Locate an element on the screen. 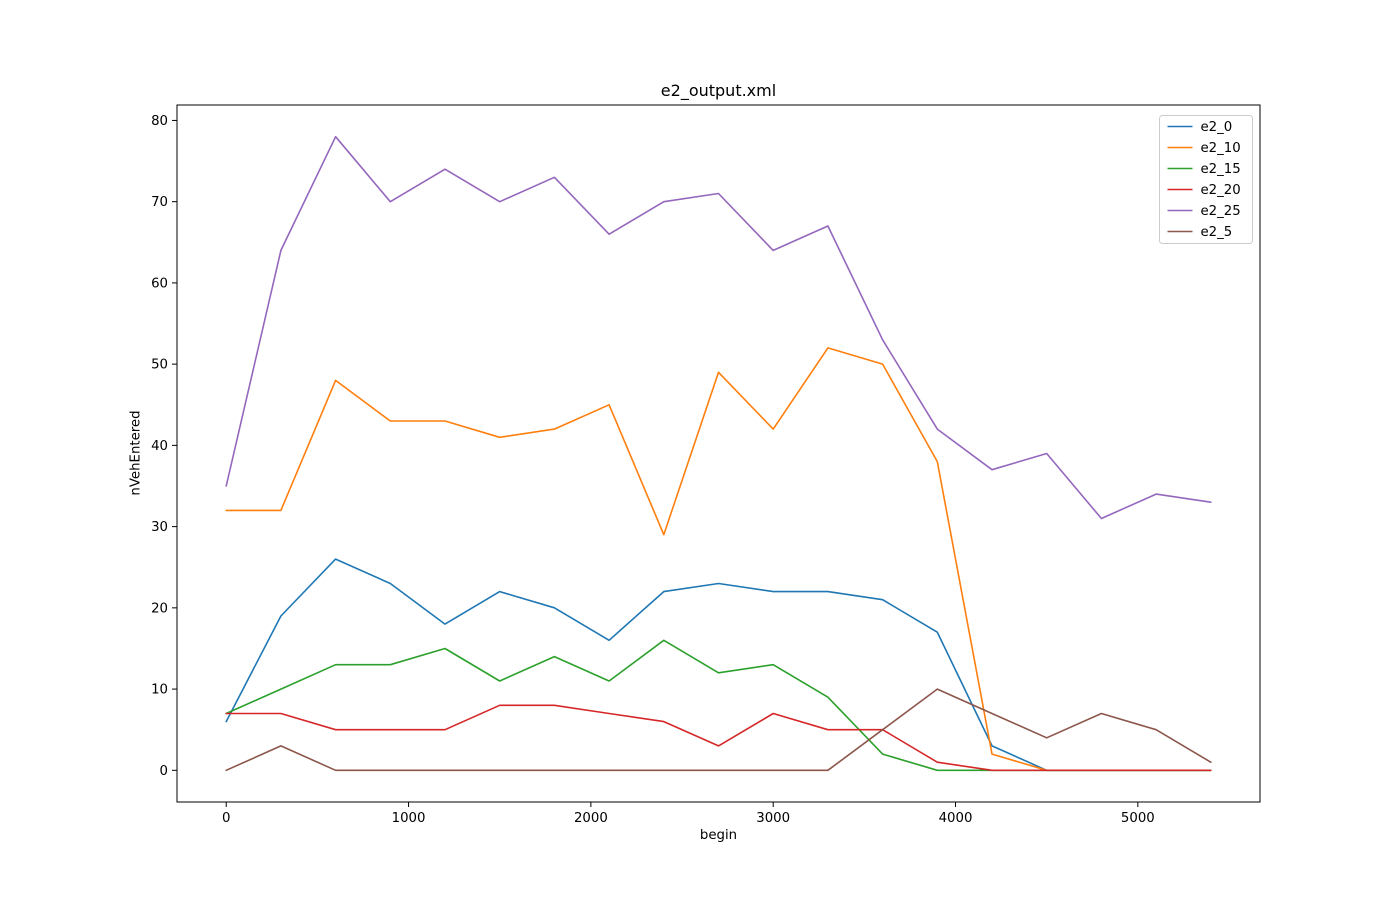 The height and width of the screenshot is (900, 1400). legend-item-e2_25: e2_25 is located at coordinates (1204, 211).